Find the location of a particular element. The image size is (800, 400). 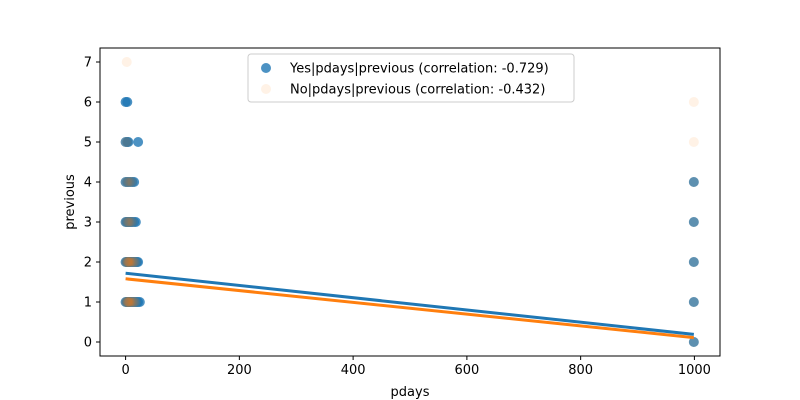

y-tick-label: 1 is located at coordinates (88, 303).